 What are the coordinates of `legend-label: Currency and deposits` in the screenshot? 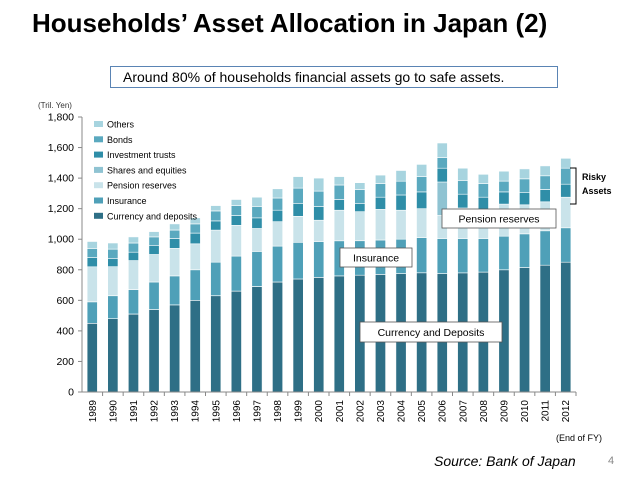 It's located at (152, 216).